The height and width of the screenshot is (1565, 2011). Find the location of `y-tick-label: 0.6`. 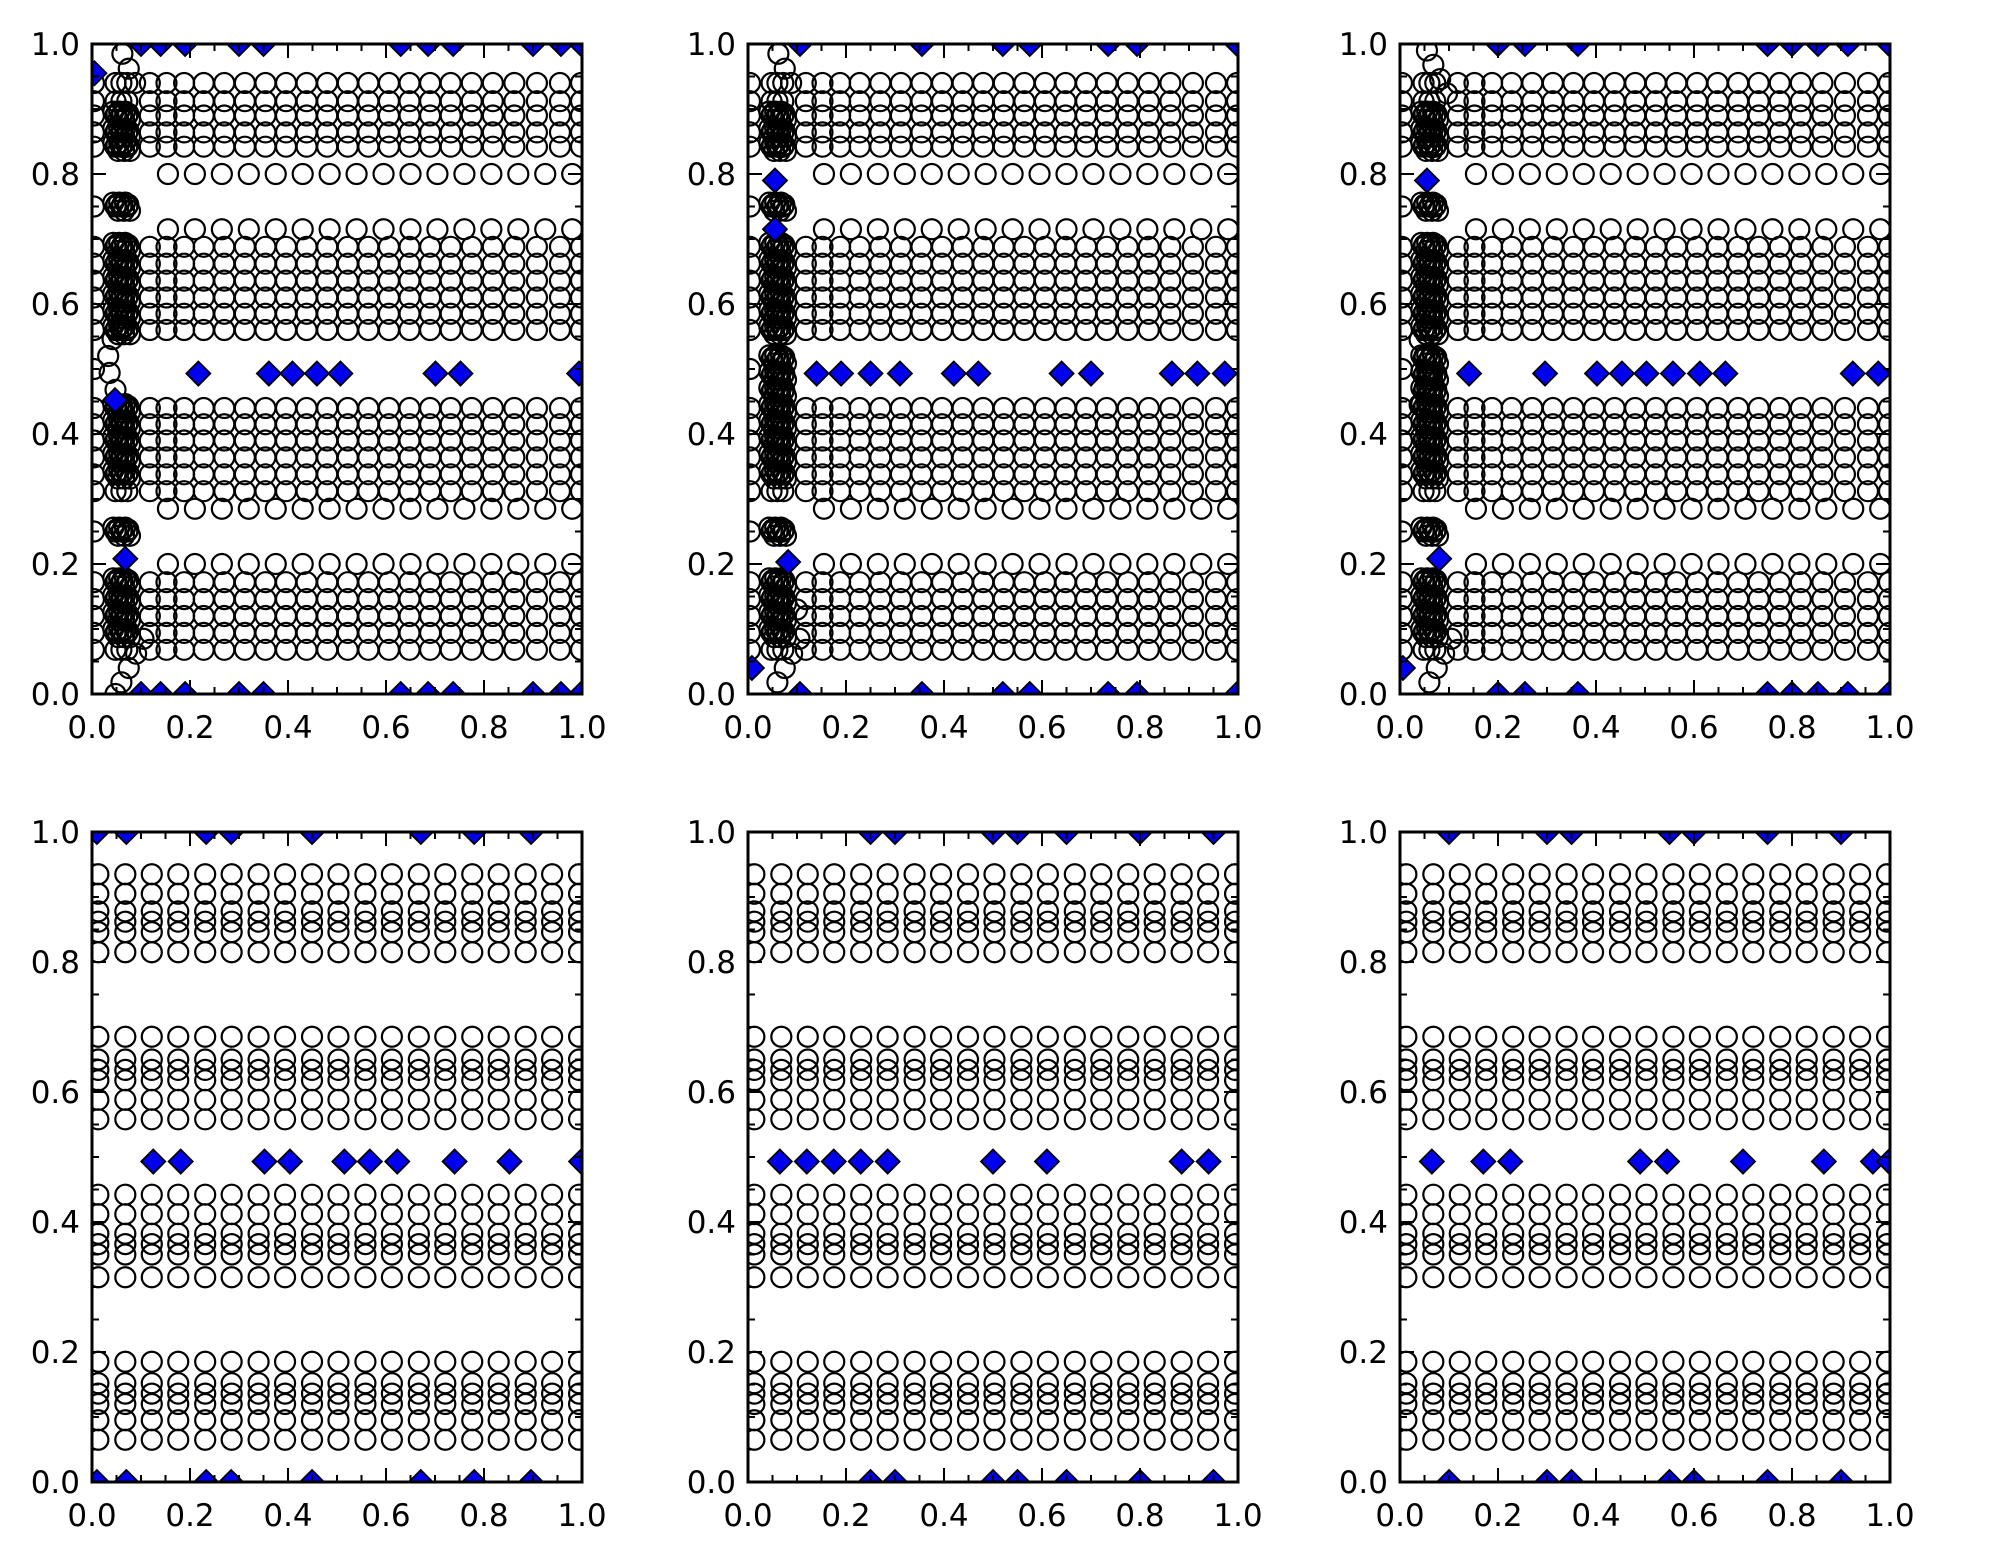

y-tick-label: 0.6 is located at coordinates (55, 1093).